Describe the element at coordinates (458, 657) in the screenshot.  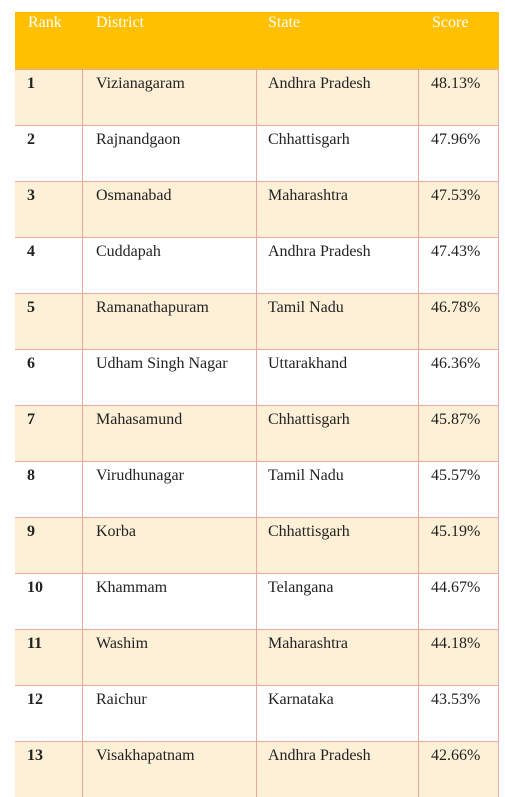
I see `score-cell: 44.18%` at that location.